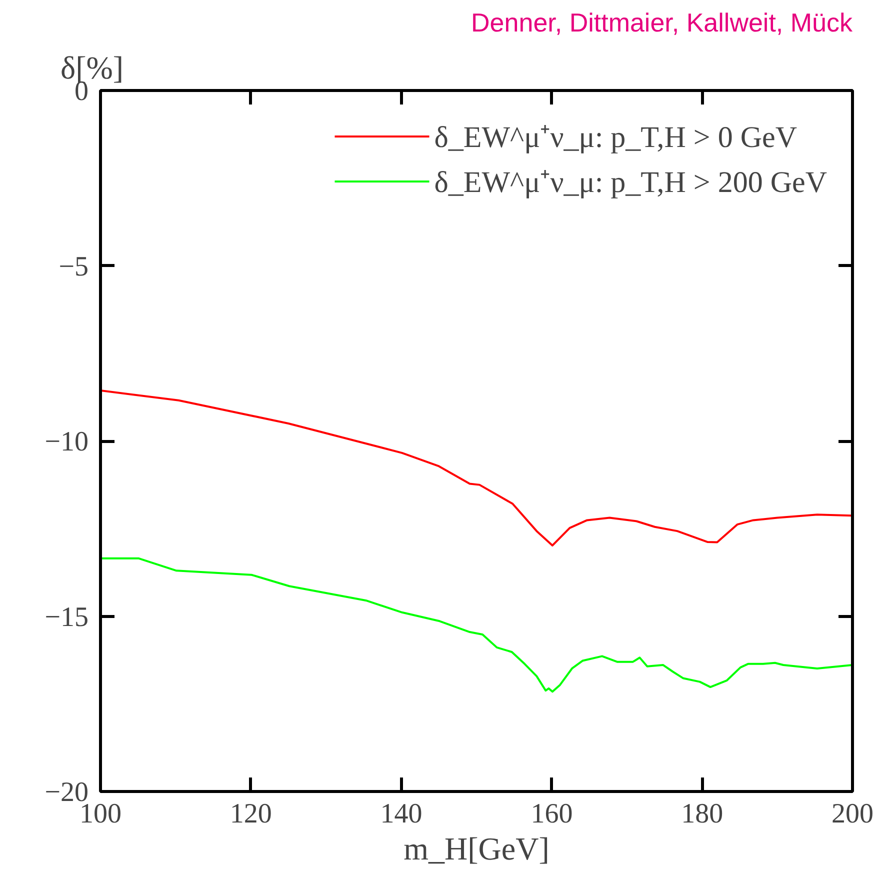  What do you see at coordinates (853, 814) in the screenshot?
I see `x-tick-label: 200` at bounding box center [853, 814].